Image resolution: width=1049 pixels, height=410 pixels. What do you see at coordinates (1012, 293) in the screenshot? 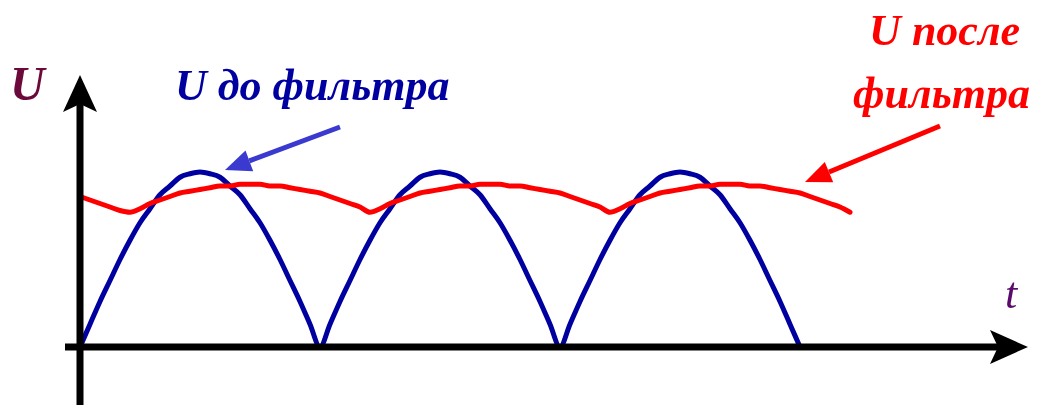
I see `x-axis-title: t` at bounding box center [1012, 293].